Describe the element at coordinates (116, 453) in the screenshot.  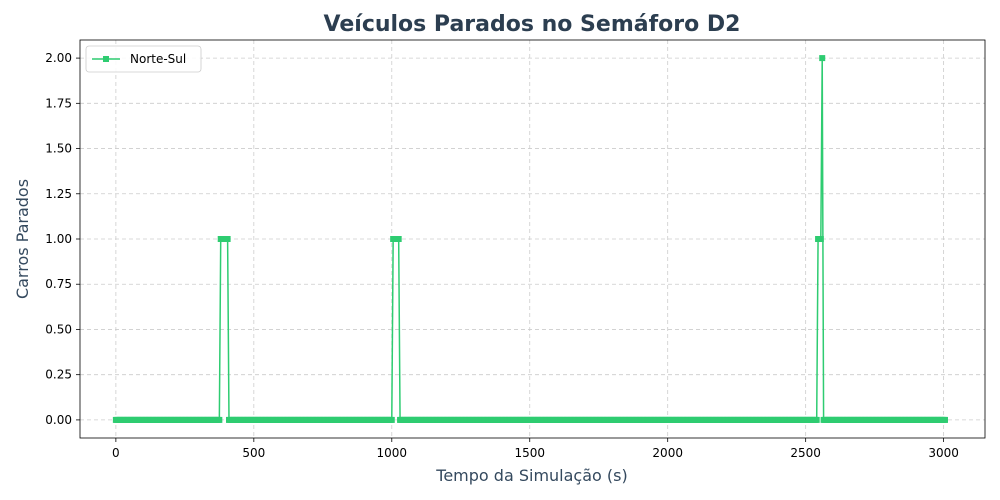
I see `x-tick-label: 0` at that location.